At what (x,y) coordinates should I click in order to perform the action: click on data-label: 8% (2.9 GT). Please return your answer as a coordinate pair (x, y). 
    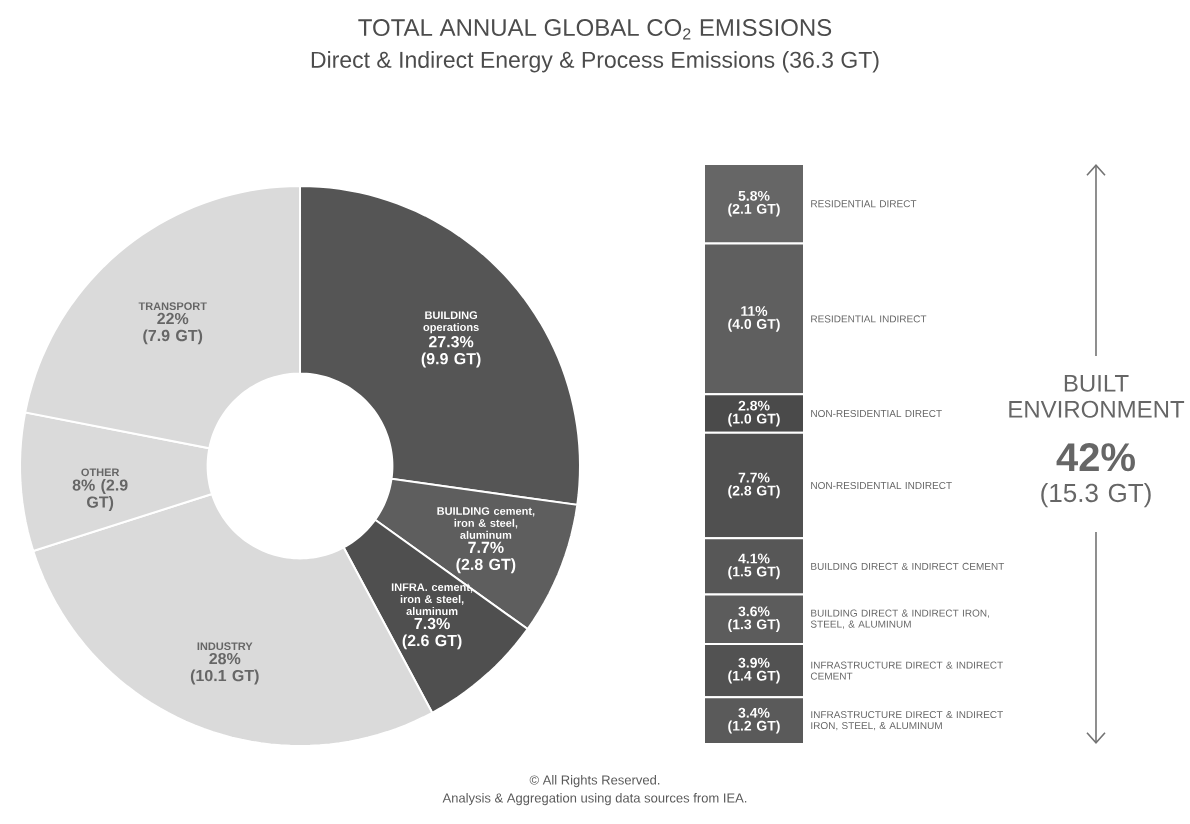
    Looking at the image, I should click on (100, 494).